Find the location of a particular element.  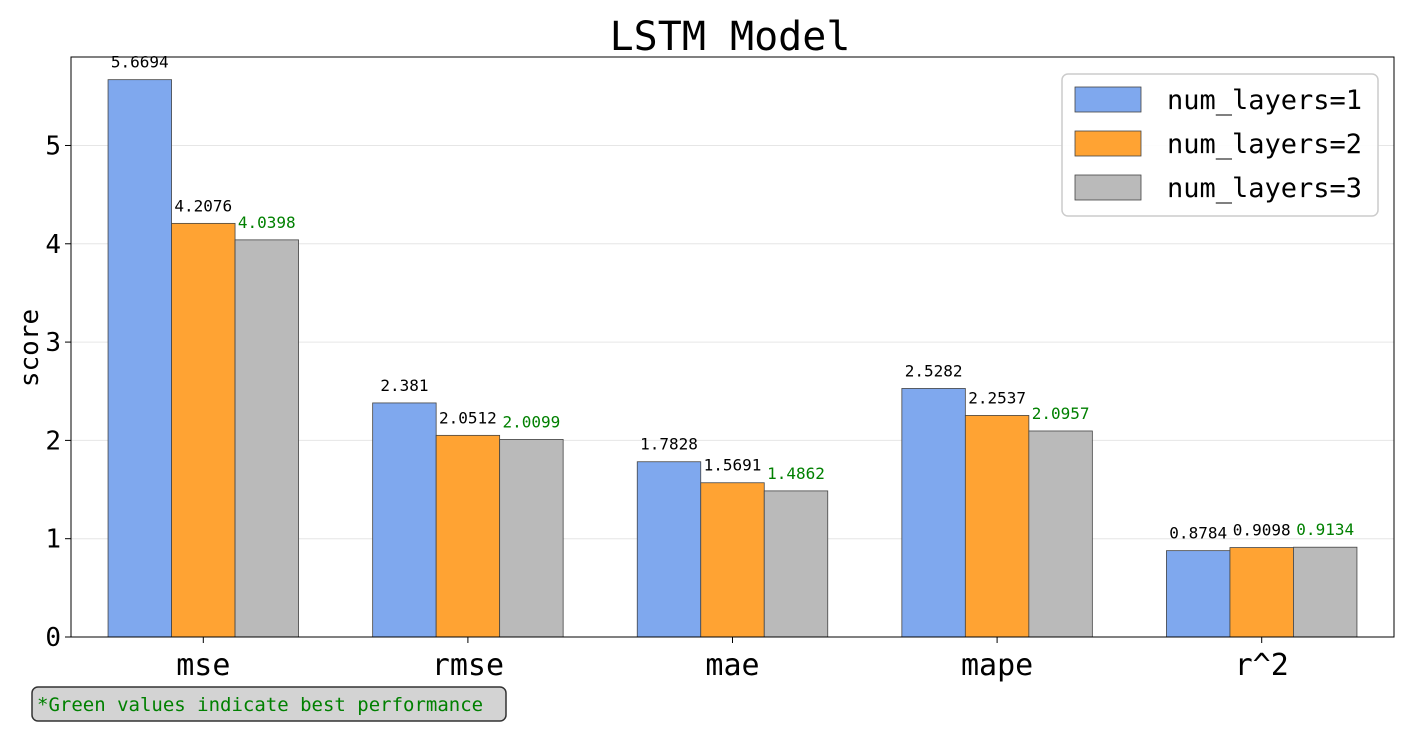

data-label: 2.5282 is located at coordinates (934, 370).